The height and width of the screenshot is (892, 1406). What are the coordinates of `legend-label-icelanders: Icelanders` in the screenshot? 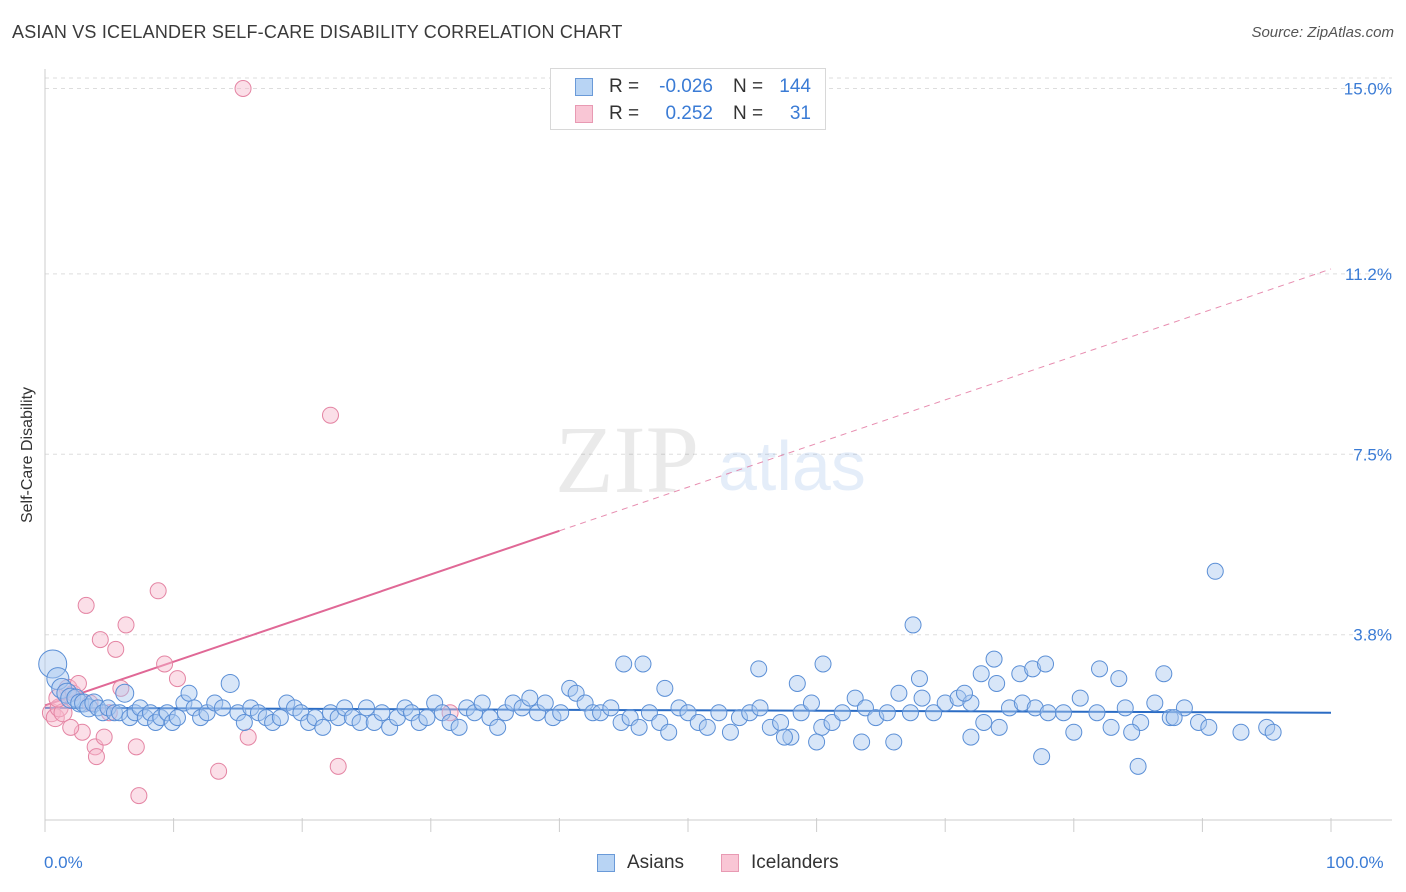 It's located at (795, 862).